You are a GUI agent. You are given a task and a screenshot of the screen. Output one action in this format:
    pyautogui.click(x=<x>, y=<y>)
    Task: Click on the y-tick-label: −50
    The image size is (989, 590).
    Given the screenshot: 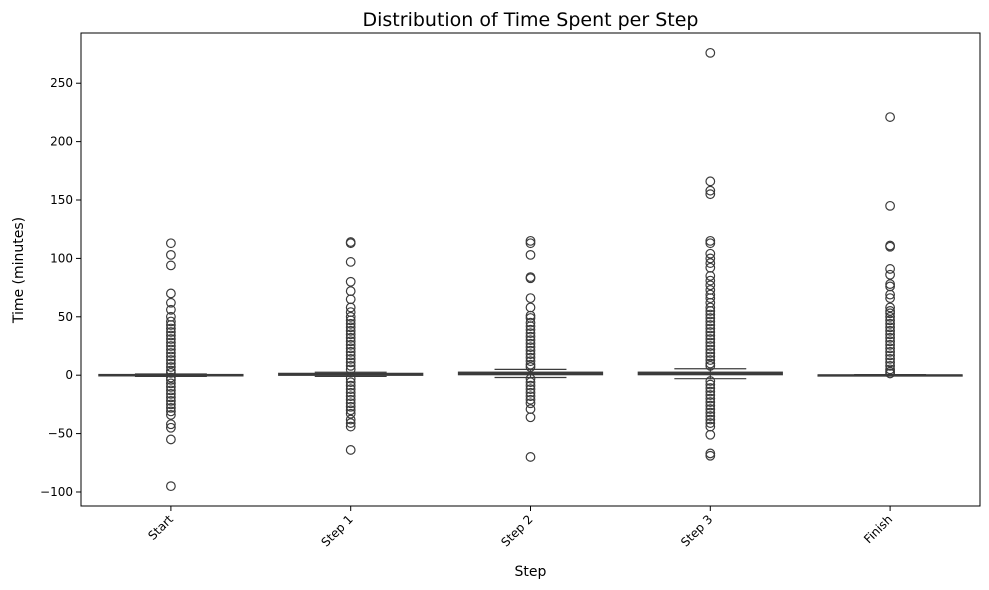 What is the action you would take?
    pyautogui.click(x=60, y=434)
    